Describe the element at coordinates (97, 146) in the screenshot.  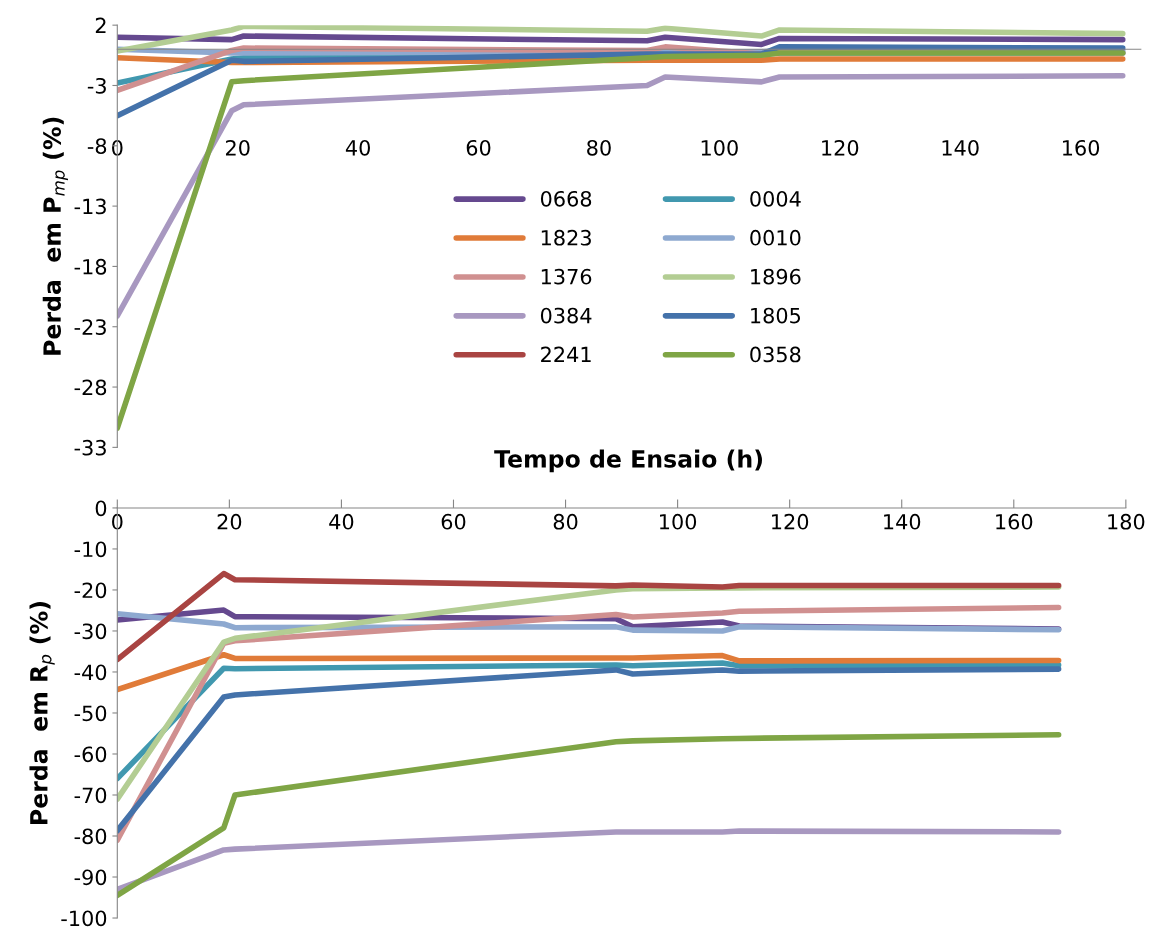
I see `y-tick-label: -8` at that location.